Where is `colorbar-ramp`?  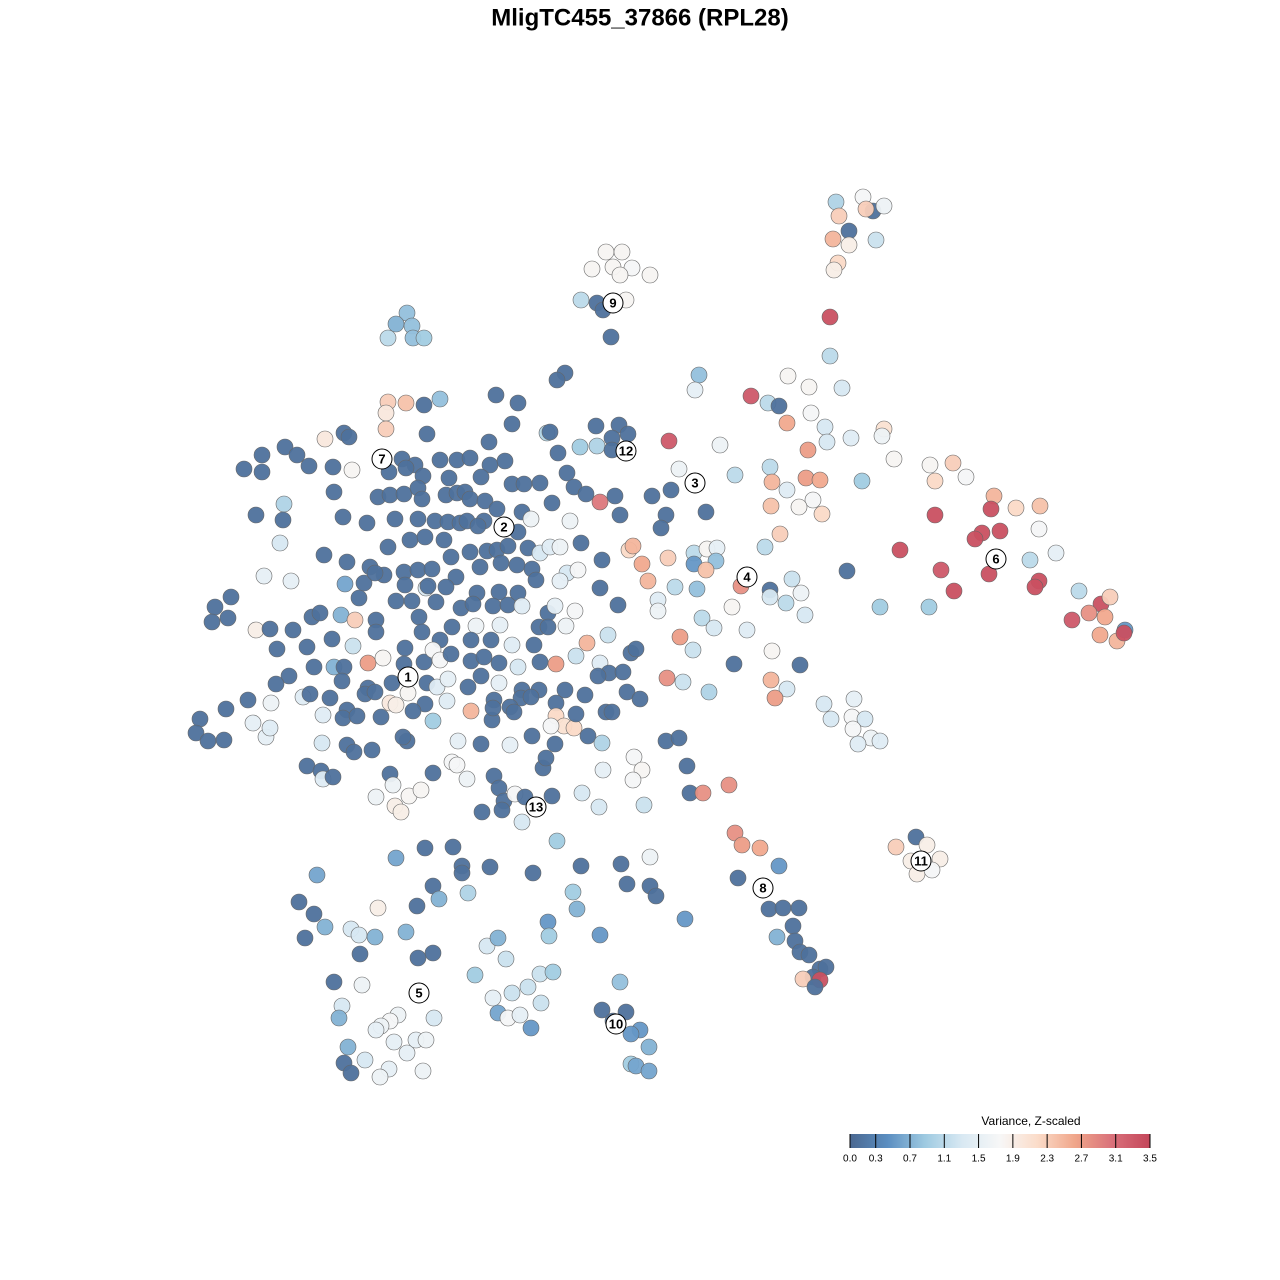 colorbar-ramp is located at coordinates (1000, 1141).